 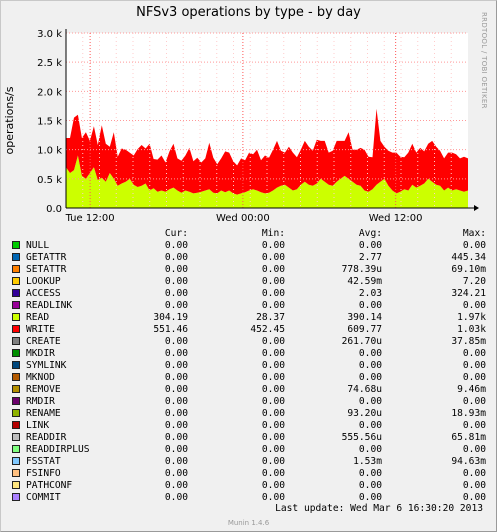 I want to click on x-tick-label: Wed 00:00, so click(x=243, y=218).